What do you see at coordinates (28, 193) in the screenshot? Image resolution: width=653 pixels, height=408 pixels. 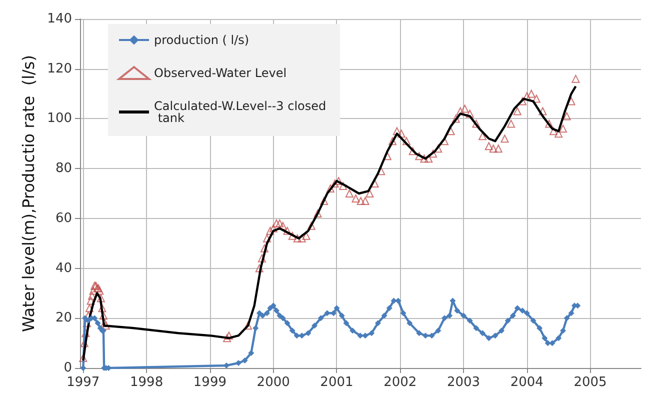 I see `y-axis-title: Water level(m),Productio rate (l/s)` at bounding box center [28, 193].